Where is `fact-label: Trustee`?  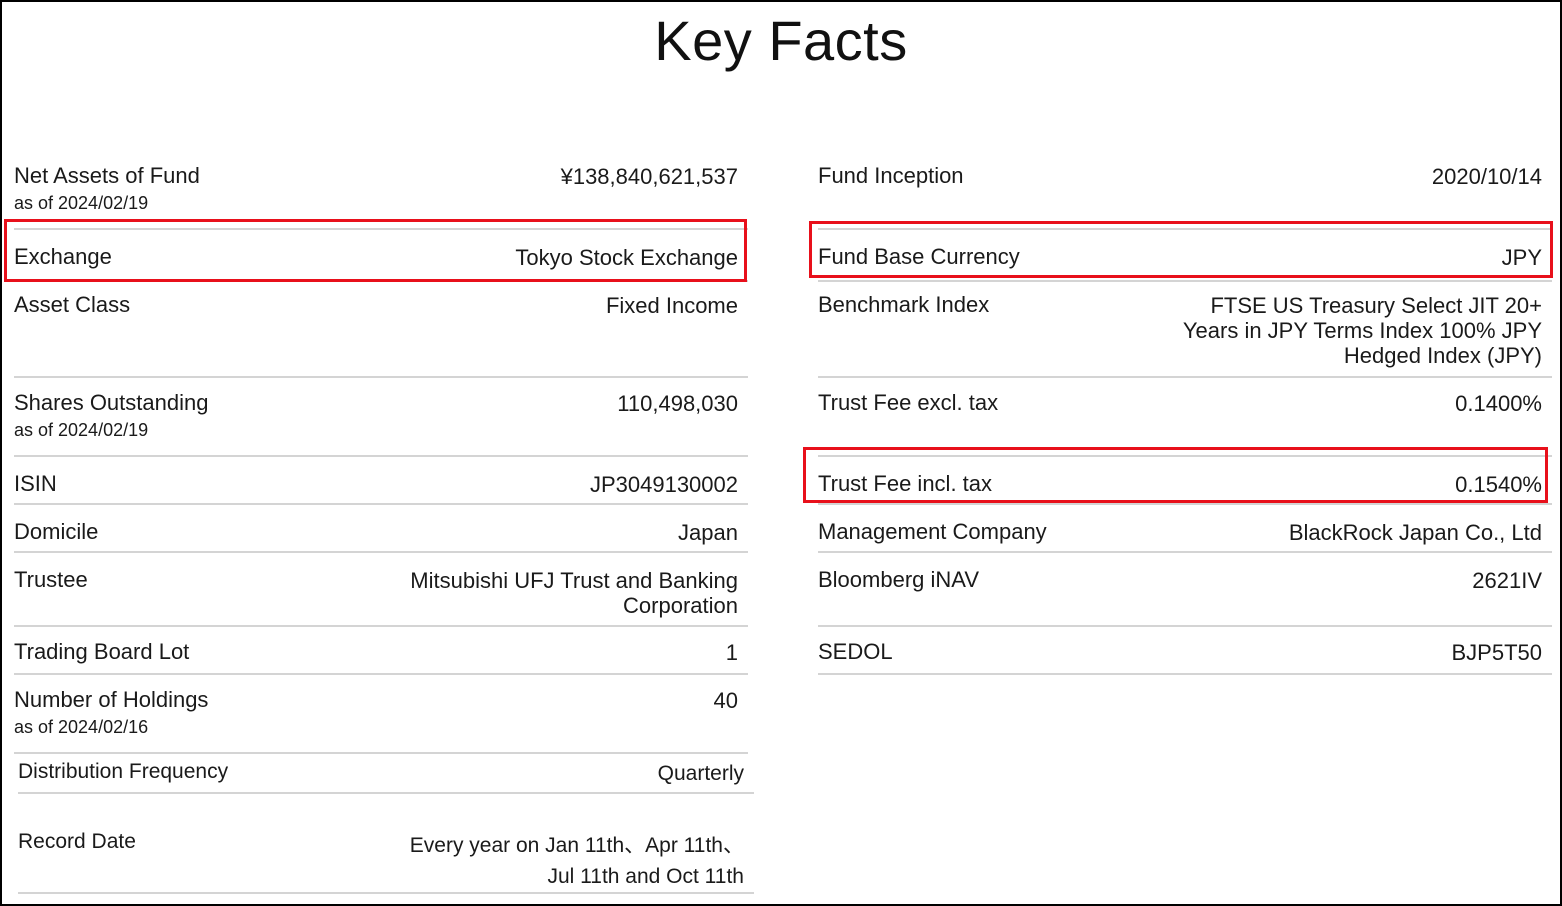
fact-label: Trustee is located at coordinates (51, 579).